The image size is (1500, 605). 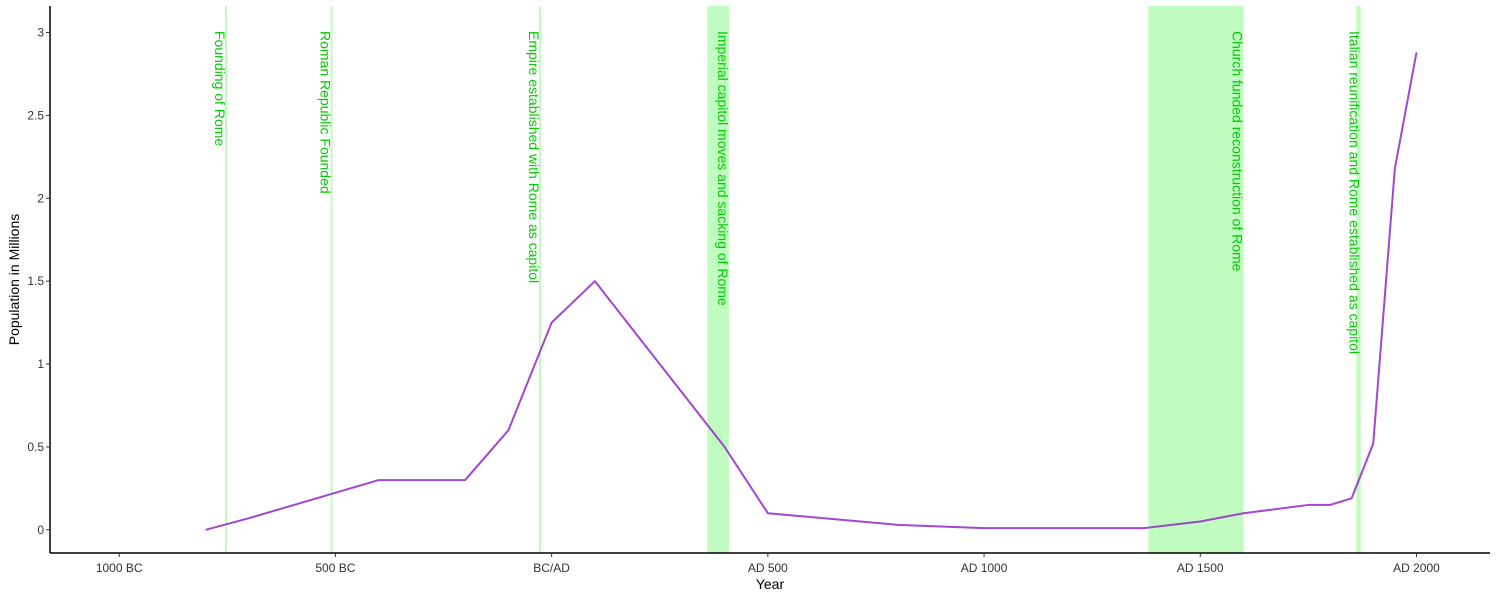 I want to click on x-tick-label: 500 BC, so click(x=335, y=568).